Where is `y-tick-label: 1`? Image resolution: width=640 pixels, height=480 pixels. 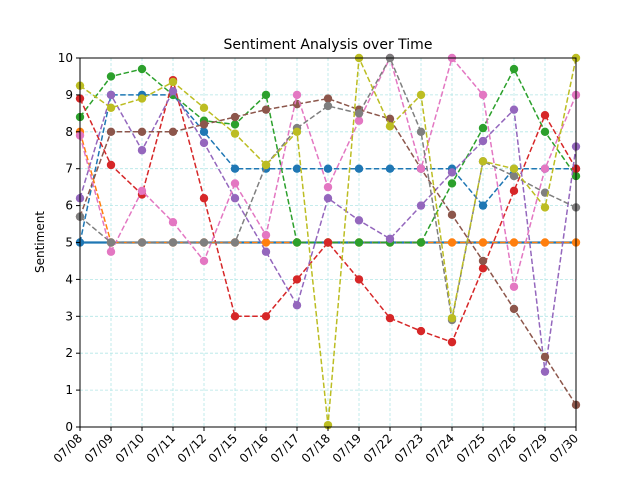
y-tick-label: 1 is located at coordinates (69, 390).